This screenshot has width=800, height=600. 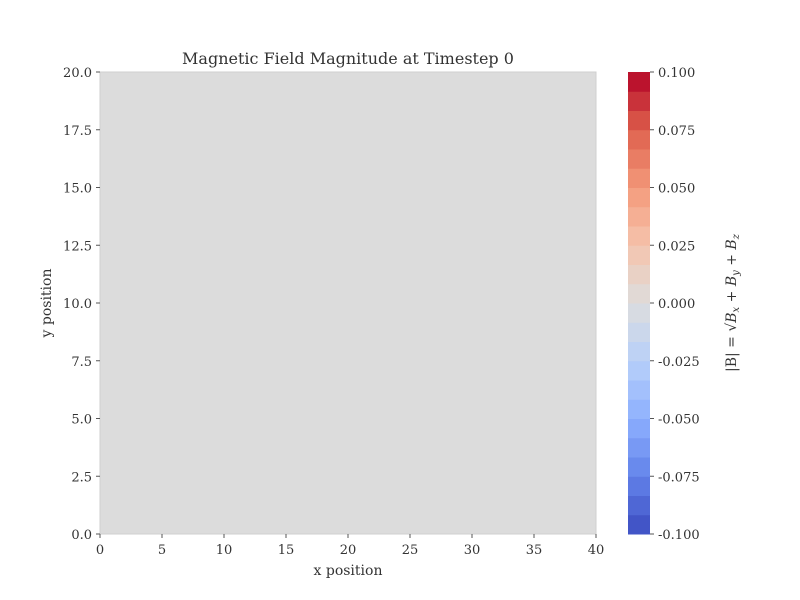 I want to click on y-tick-label: 0.0, so click(x=81, y=535).